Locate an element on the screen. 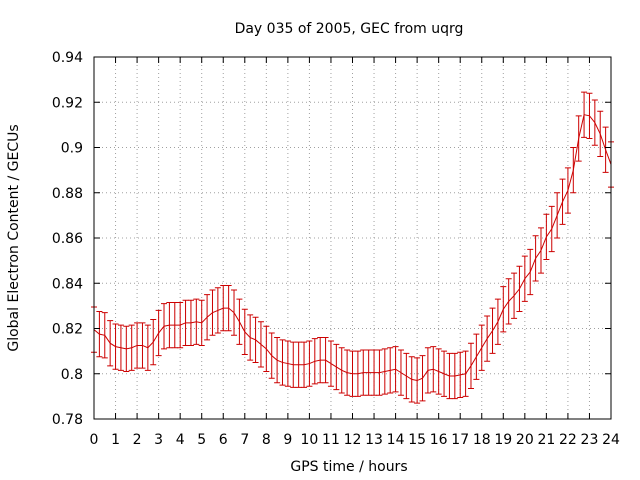 The image size is (640, 480). x-tick-label: 5 is located at coordinates (201, 440).